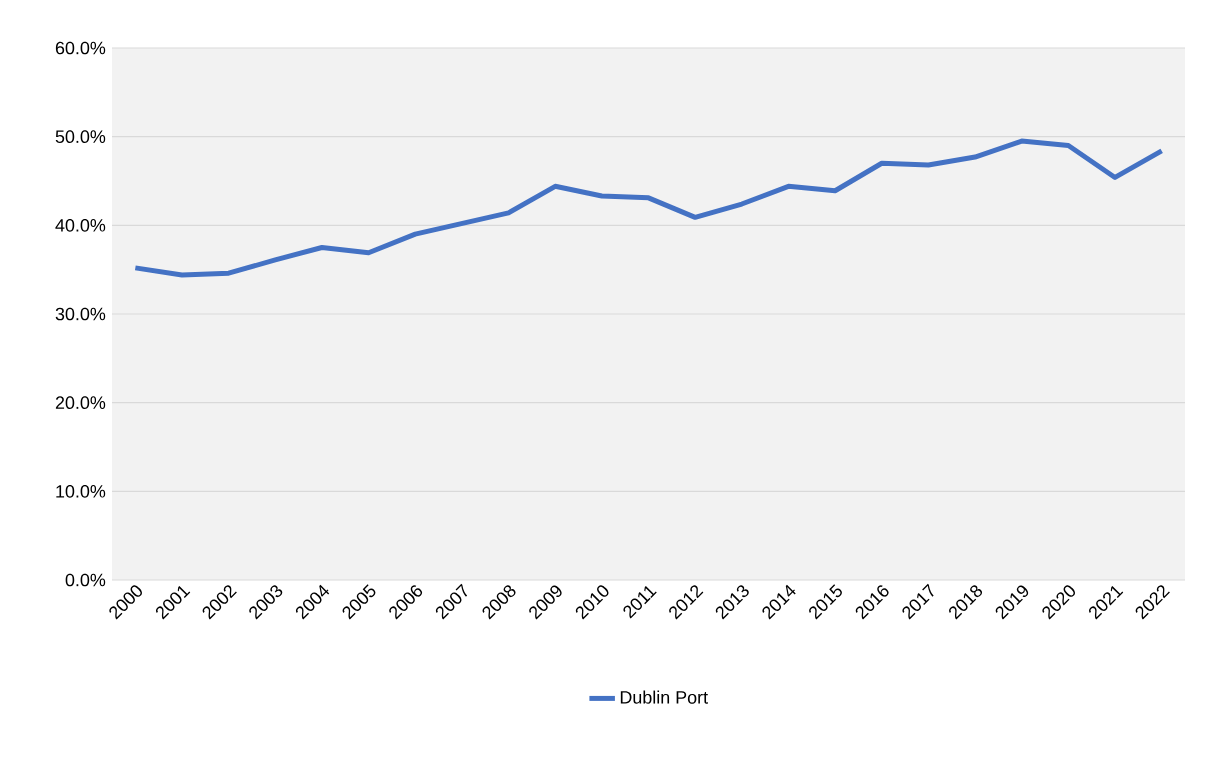 Image resolution: width=1206 pixels, height=773 pixels. What do you see at coordinates (80, 48) in the screenshot?
I see `y-tick-label: 60.0%` at bounding box center [80, 48].